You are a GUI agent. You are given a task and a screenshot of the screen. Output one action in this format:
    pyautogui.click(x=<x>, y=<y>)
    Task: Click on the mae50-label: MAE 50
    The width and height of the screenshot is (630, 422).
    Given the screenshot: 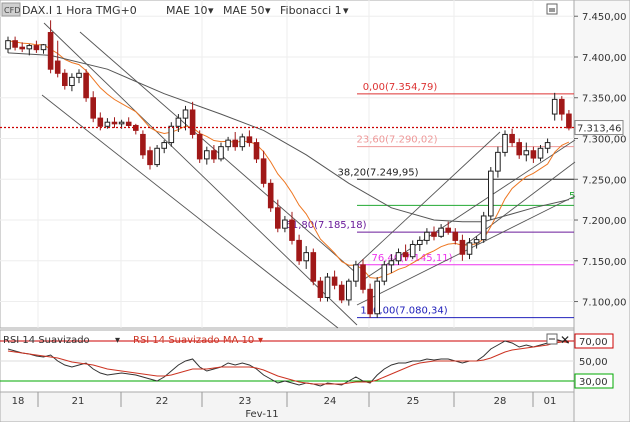 What is the action you would take?
    pyautogui.click(x=243, y=10)
    